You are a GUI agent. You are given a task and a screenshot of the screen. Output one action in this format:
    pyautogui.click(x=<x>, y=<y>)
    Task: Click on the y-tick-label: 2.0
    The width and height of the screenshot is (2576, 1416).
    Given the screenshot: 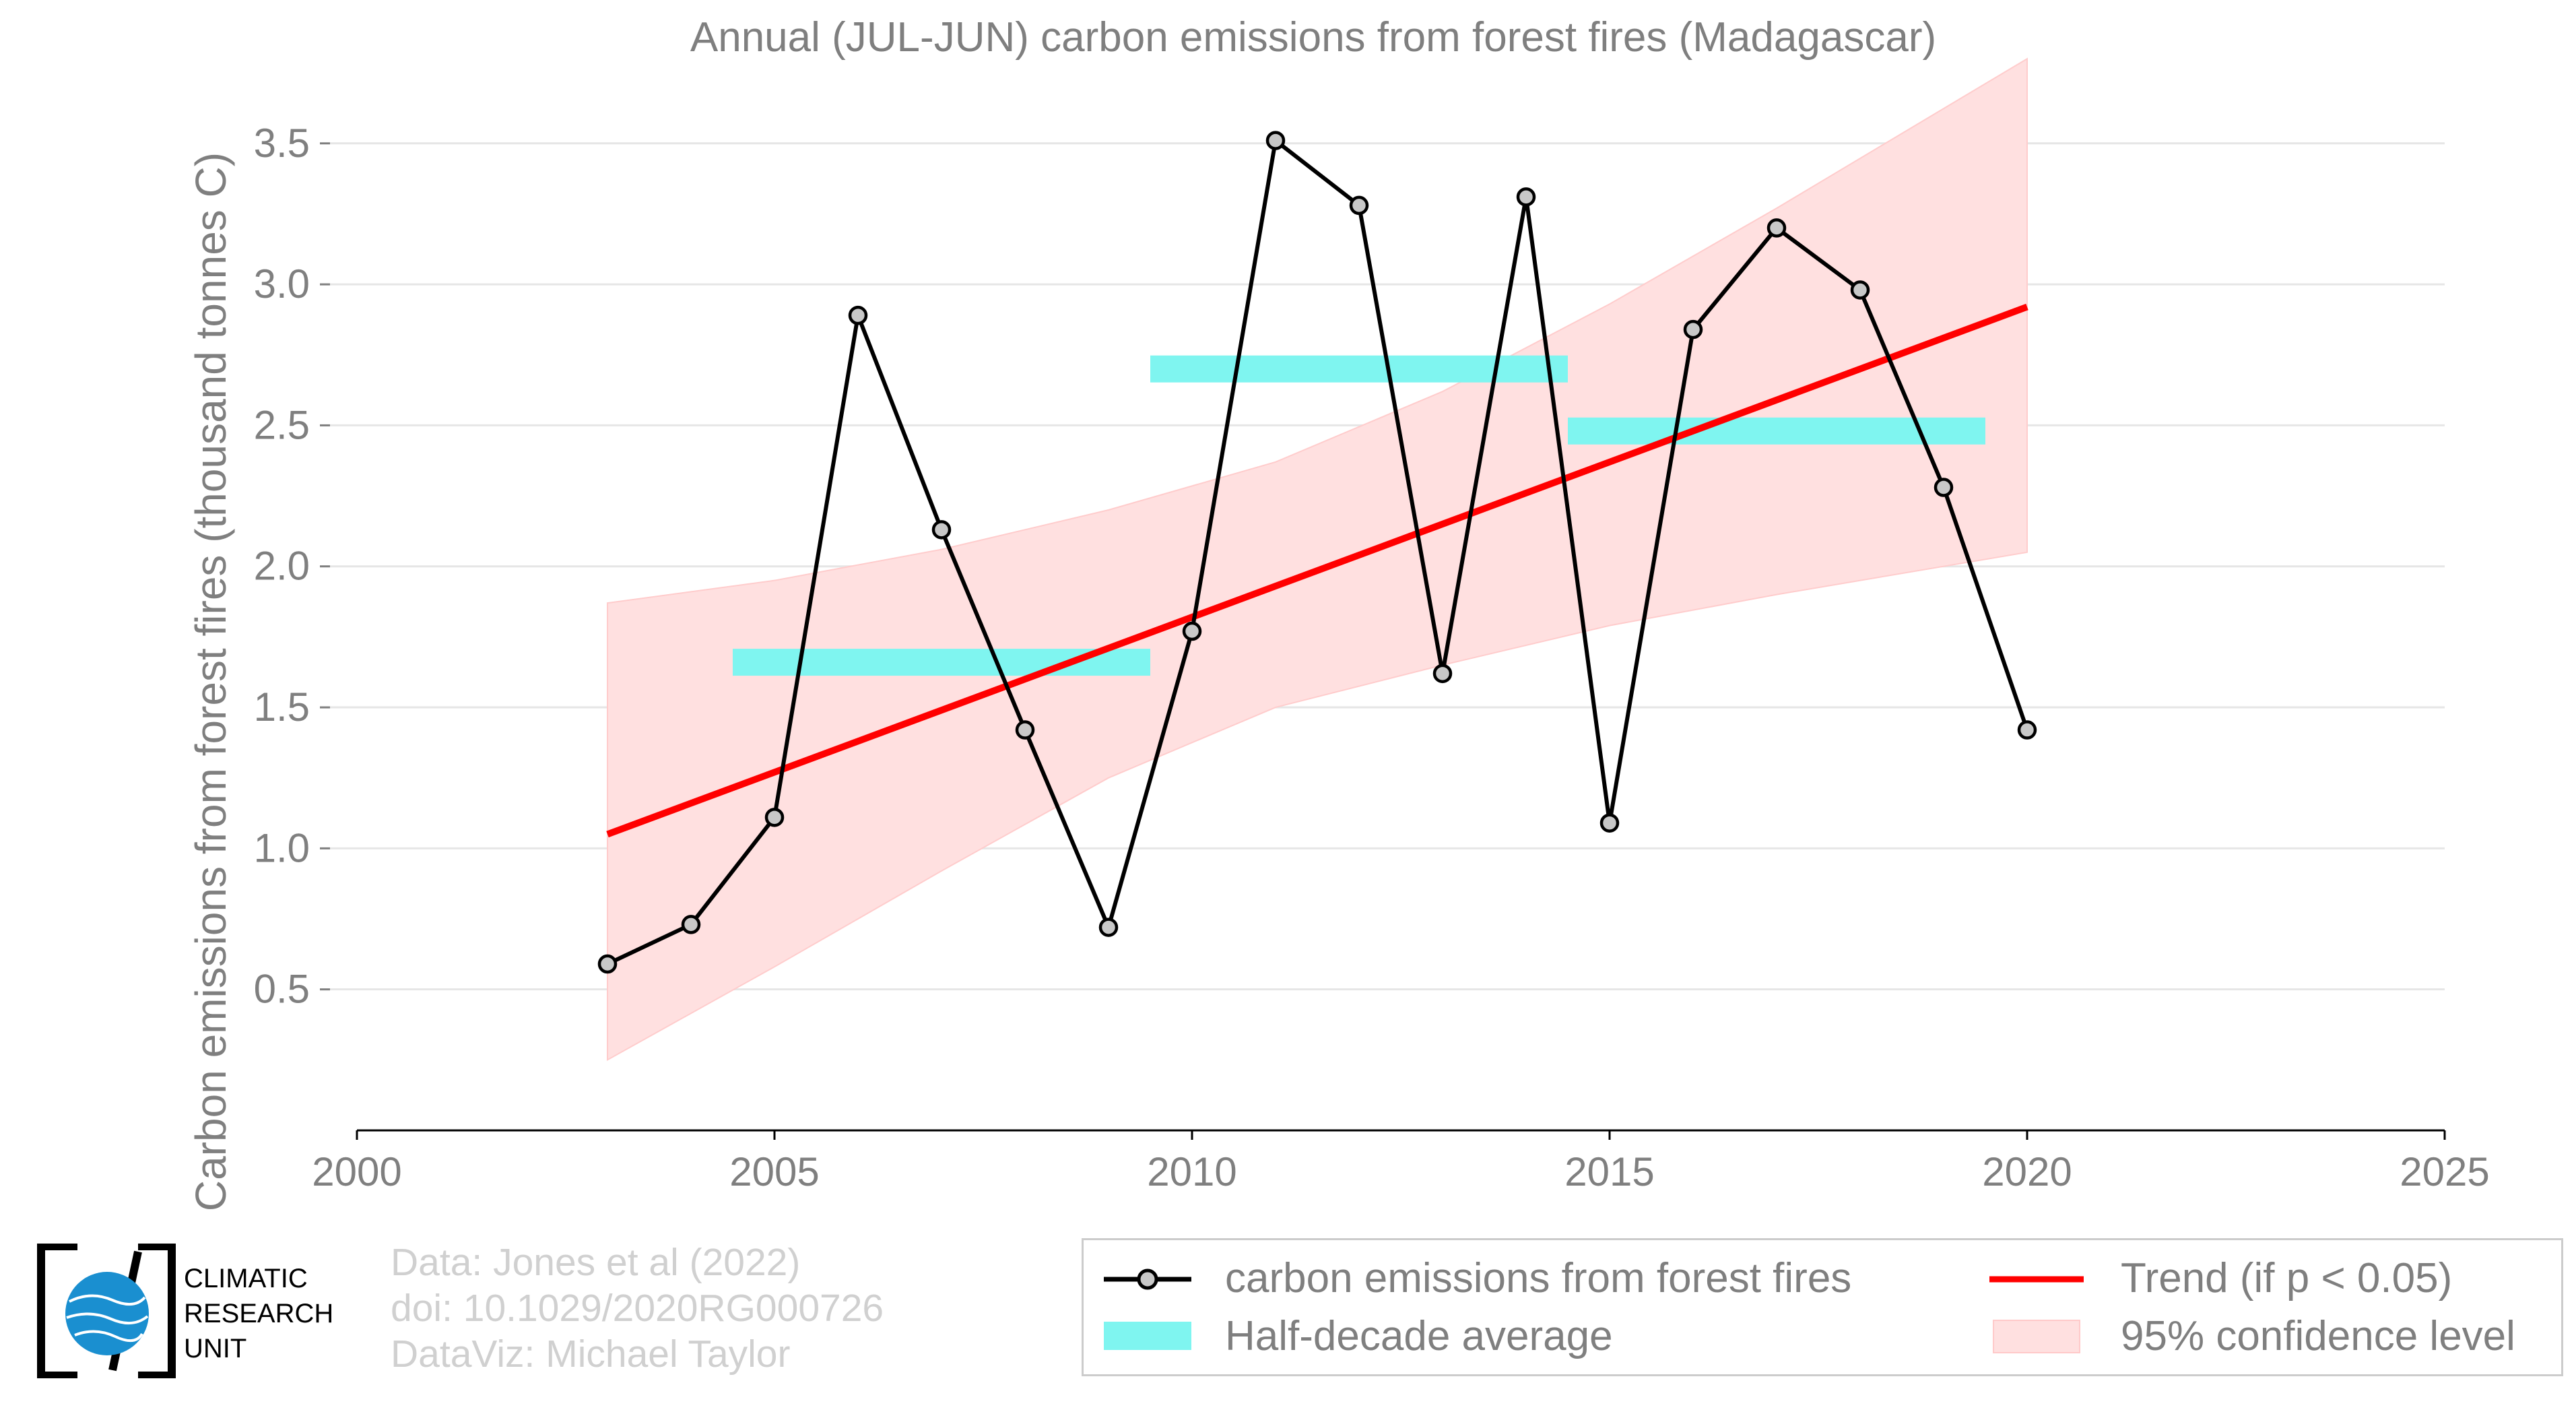 What is the action you would take?
    pyautogui.click(x=282, y=566)
    